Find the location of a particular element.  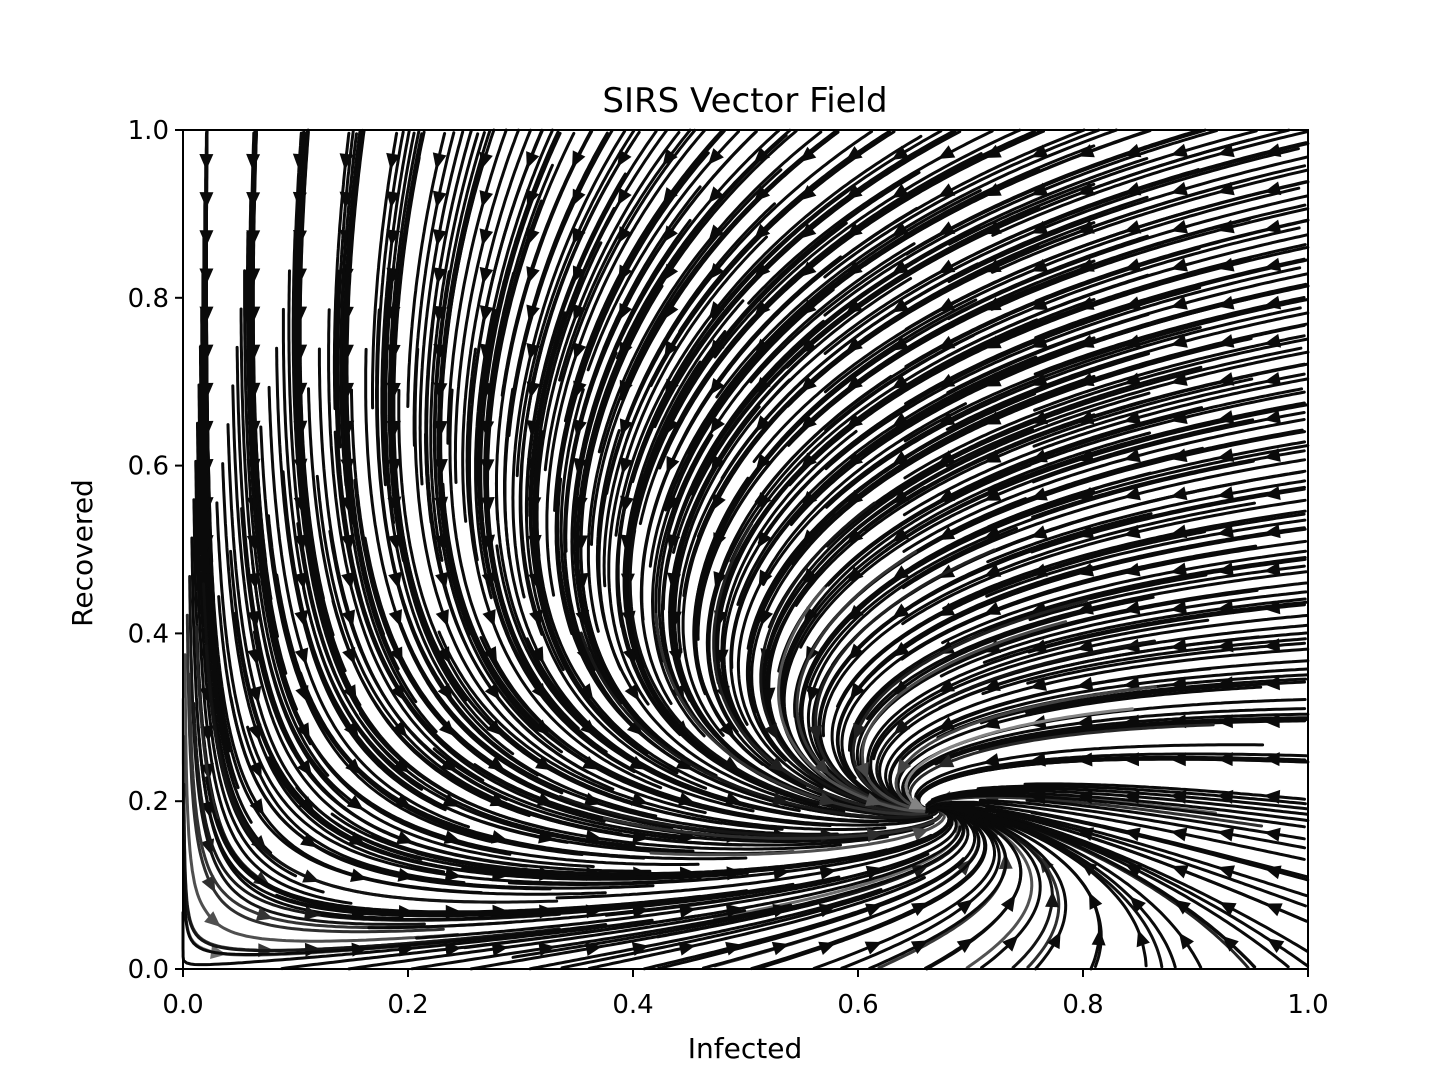

y-tick-label: 0.2 is located at coordinates (148, 802).